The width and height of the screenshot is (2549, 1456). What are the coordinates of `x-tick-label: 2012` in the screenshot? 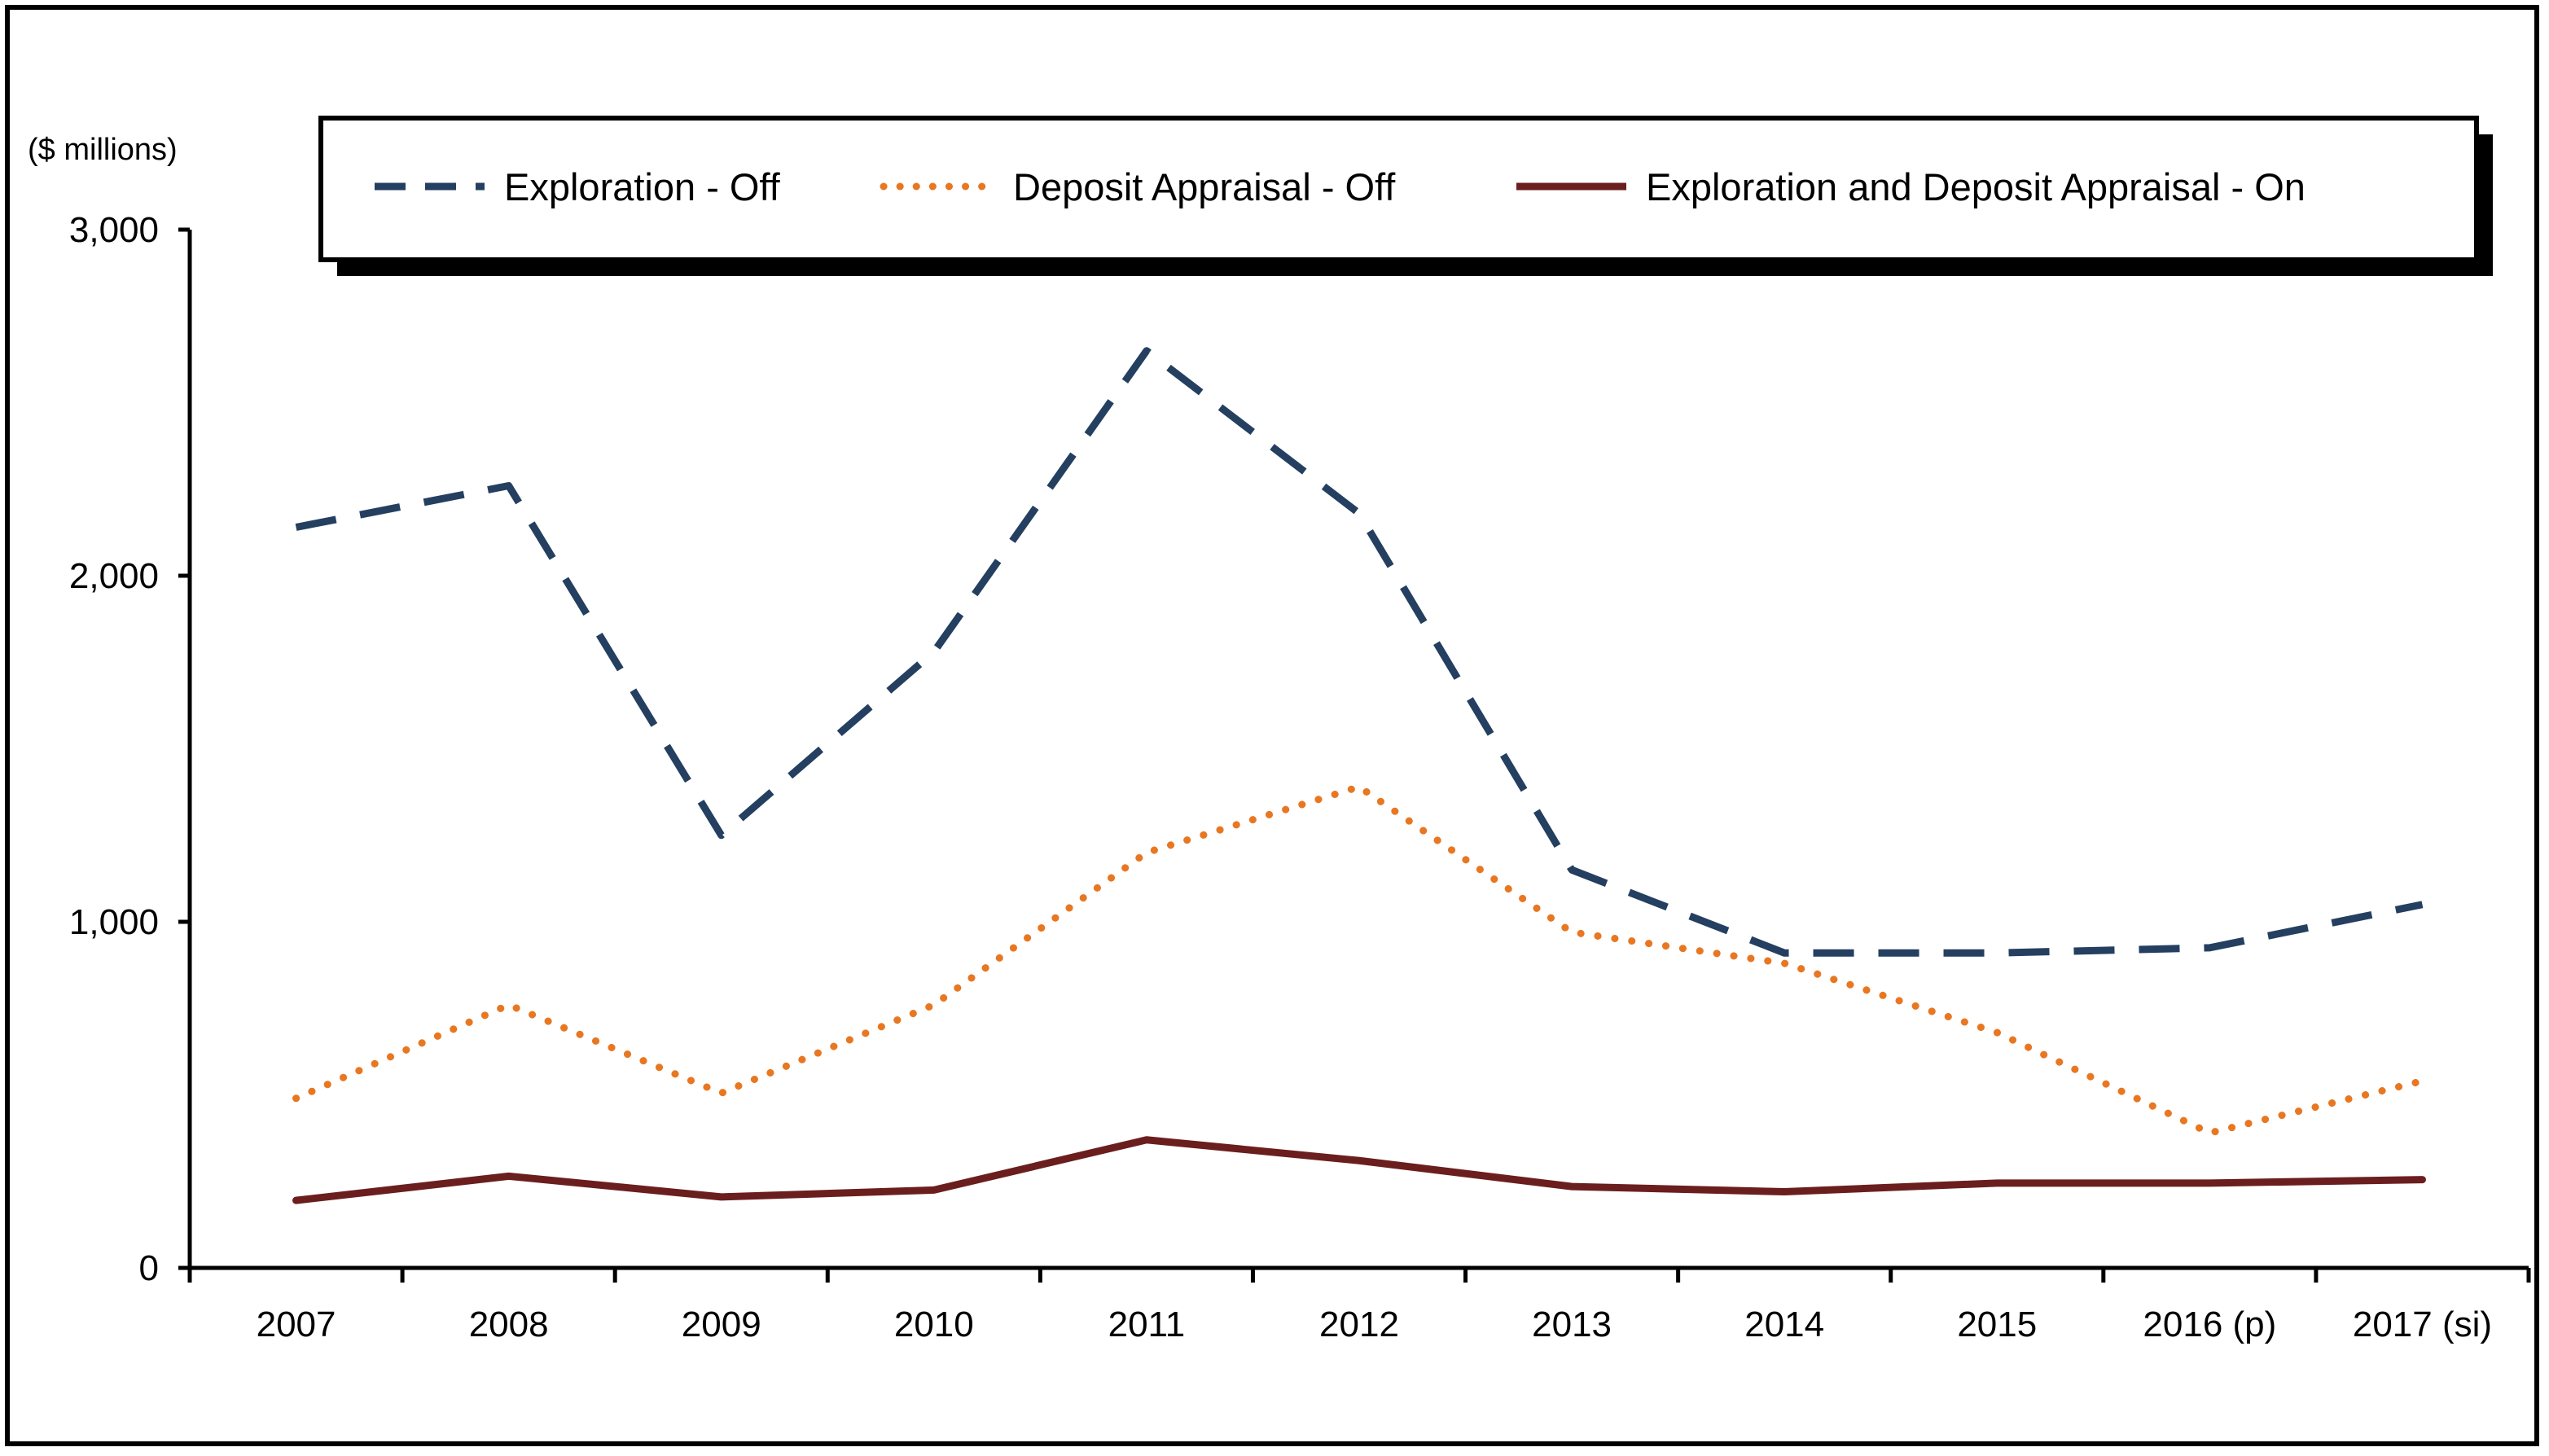 It's located at (1359, 1324).